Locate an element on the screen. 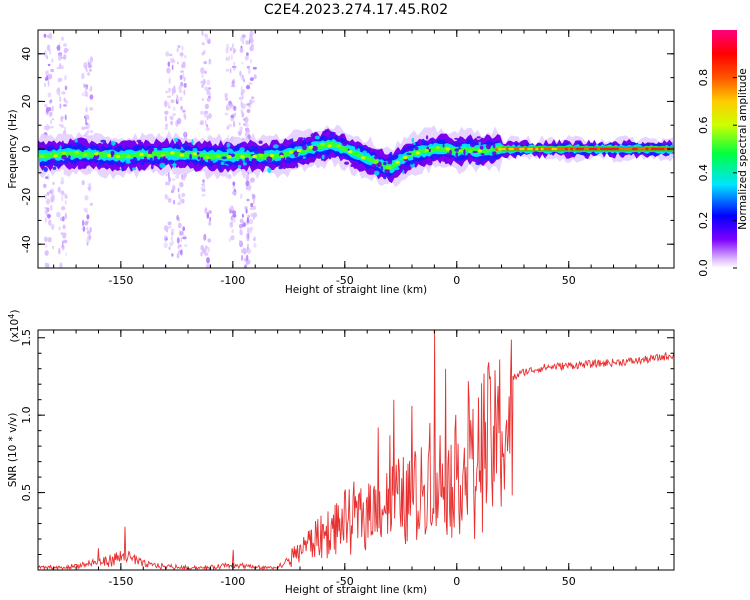  spectrogram-x-label: Height of straight line (km) is located at coordinates (356, 290).